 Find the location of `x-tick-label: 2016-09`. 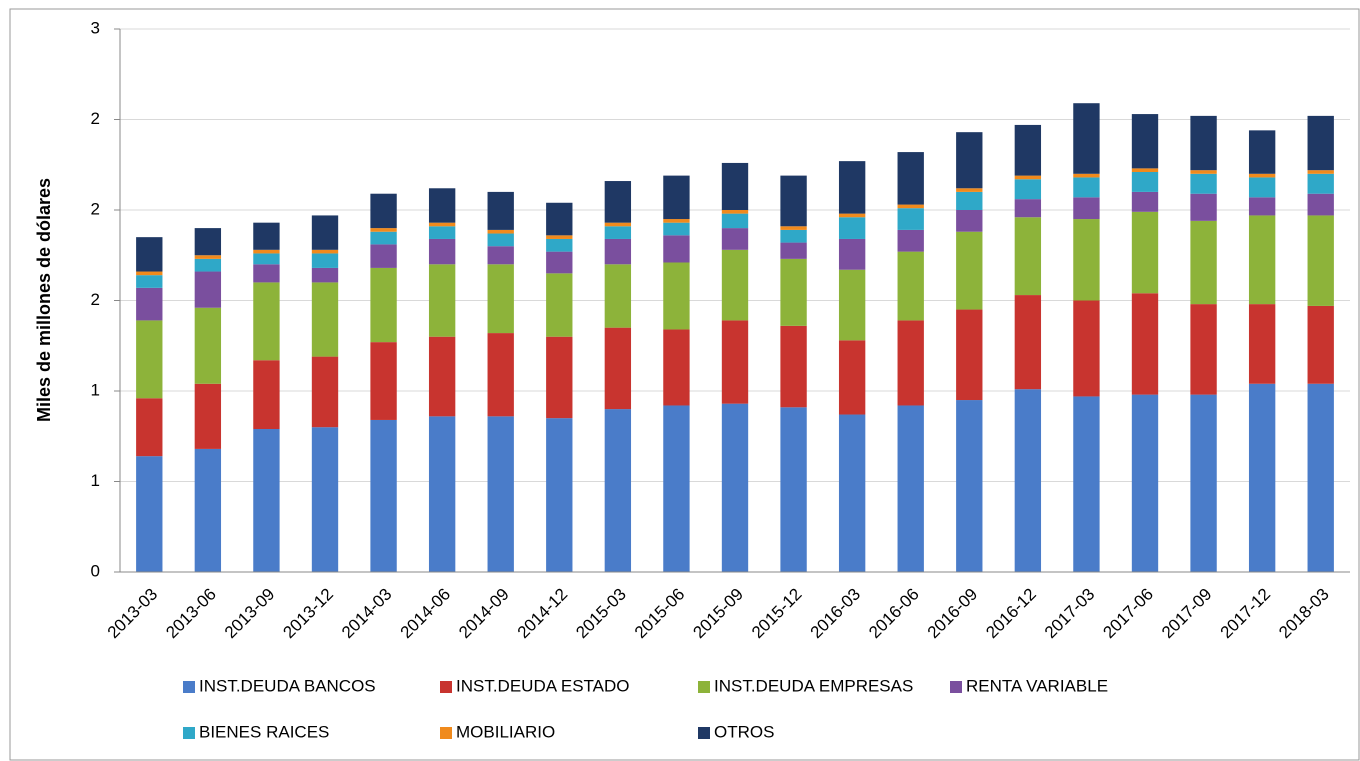

x-tick-label: 2016-09 is located at coordinates (953, 614).